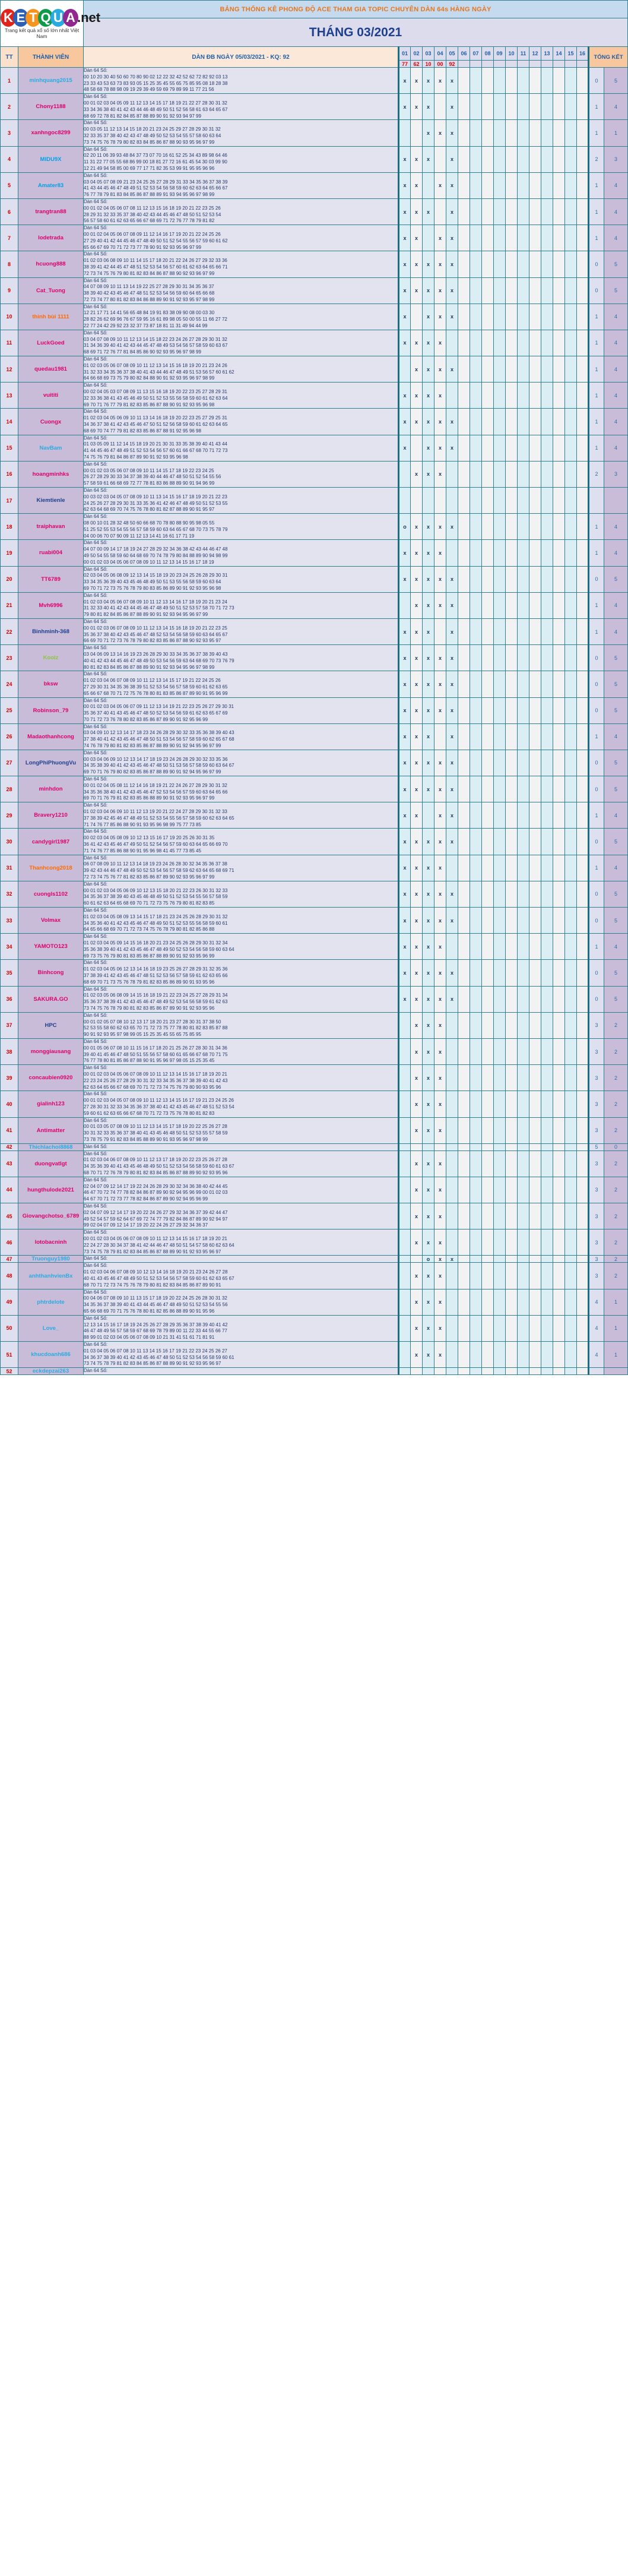 Image resolution: width=628 pixels, height=2576 pixels. Describe the element at coordinates (51, 632) in the screenshot. I see `member-name: Binhminh-368` at that location.